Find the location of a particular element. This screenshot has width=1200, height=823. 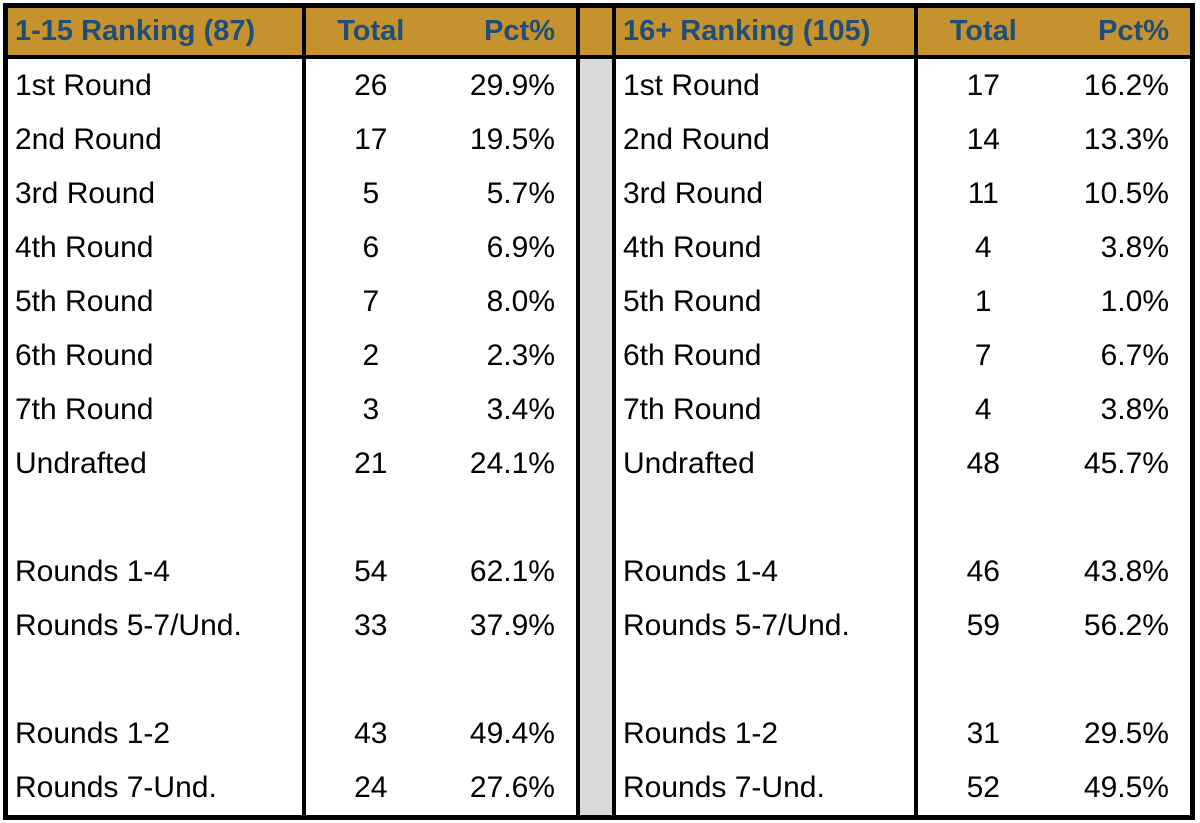

table2-row-label: Rounds 1-4 is located at coordinates (767, 572).